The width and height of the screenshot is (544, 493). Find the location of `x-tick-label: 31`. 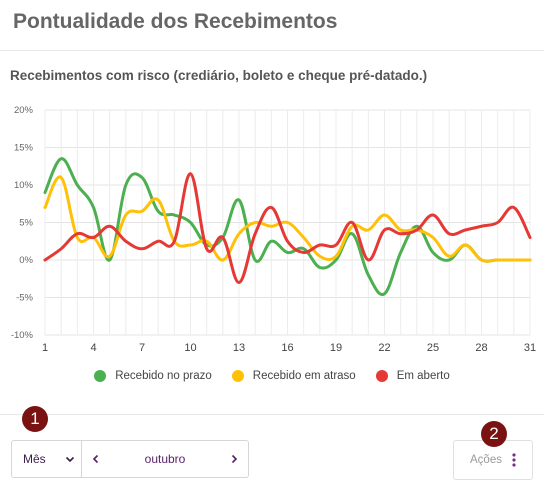

x-tick-label: 31 is located at coordinates (530, 348).